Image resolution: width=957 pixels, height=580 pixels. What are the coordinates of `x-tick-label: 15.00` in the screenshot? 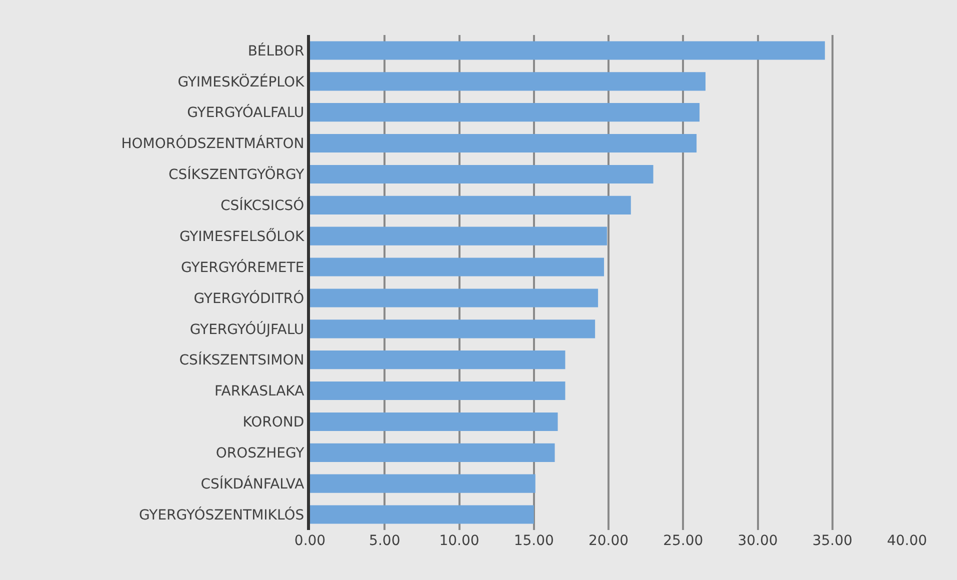 It's located at (534, 541).